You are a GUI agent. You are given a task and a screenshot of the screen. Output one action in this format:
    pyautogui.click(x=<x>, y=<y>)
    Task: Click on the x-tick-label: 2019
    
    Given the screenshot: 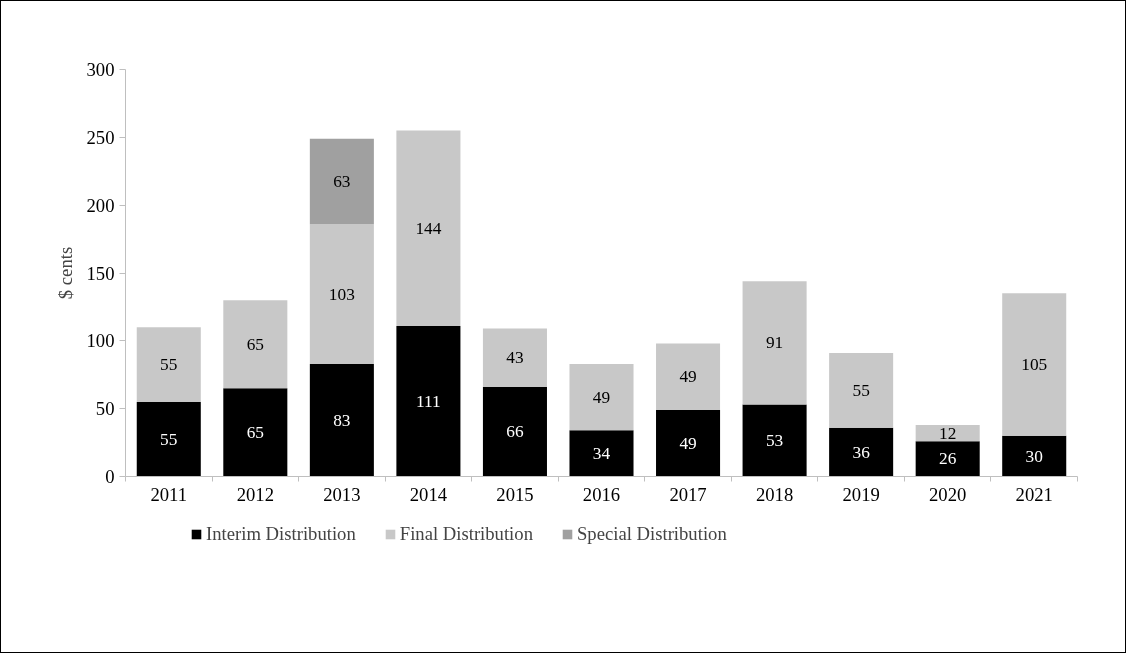 What is the action you would take?
    pyautogui.click(x=861, y=494)
    